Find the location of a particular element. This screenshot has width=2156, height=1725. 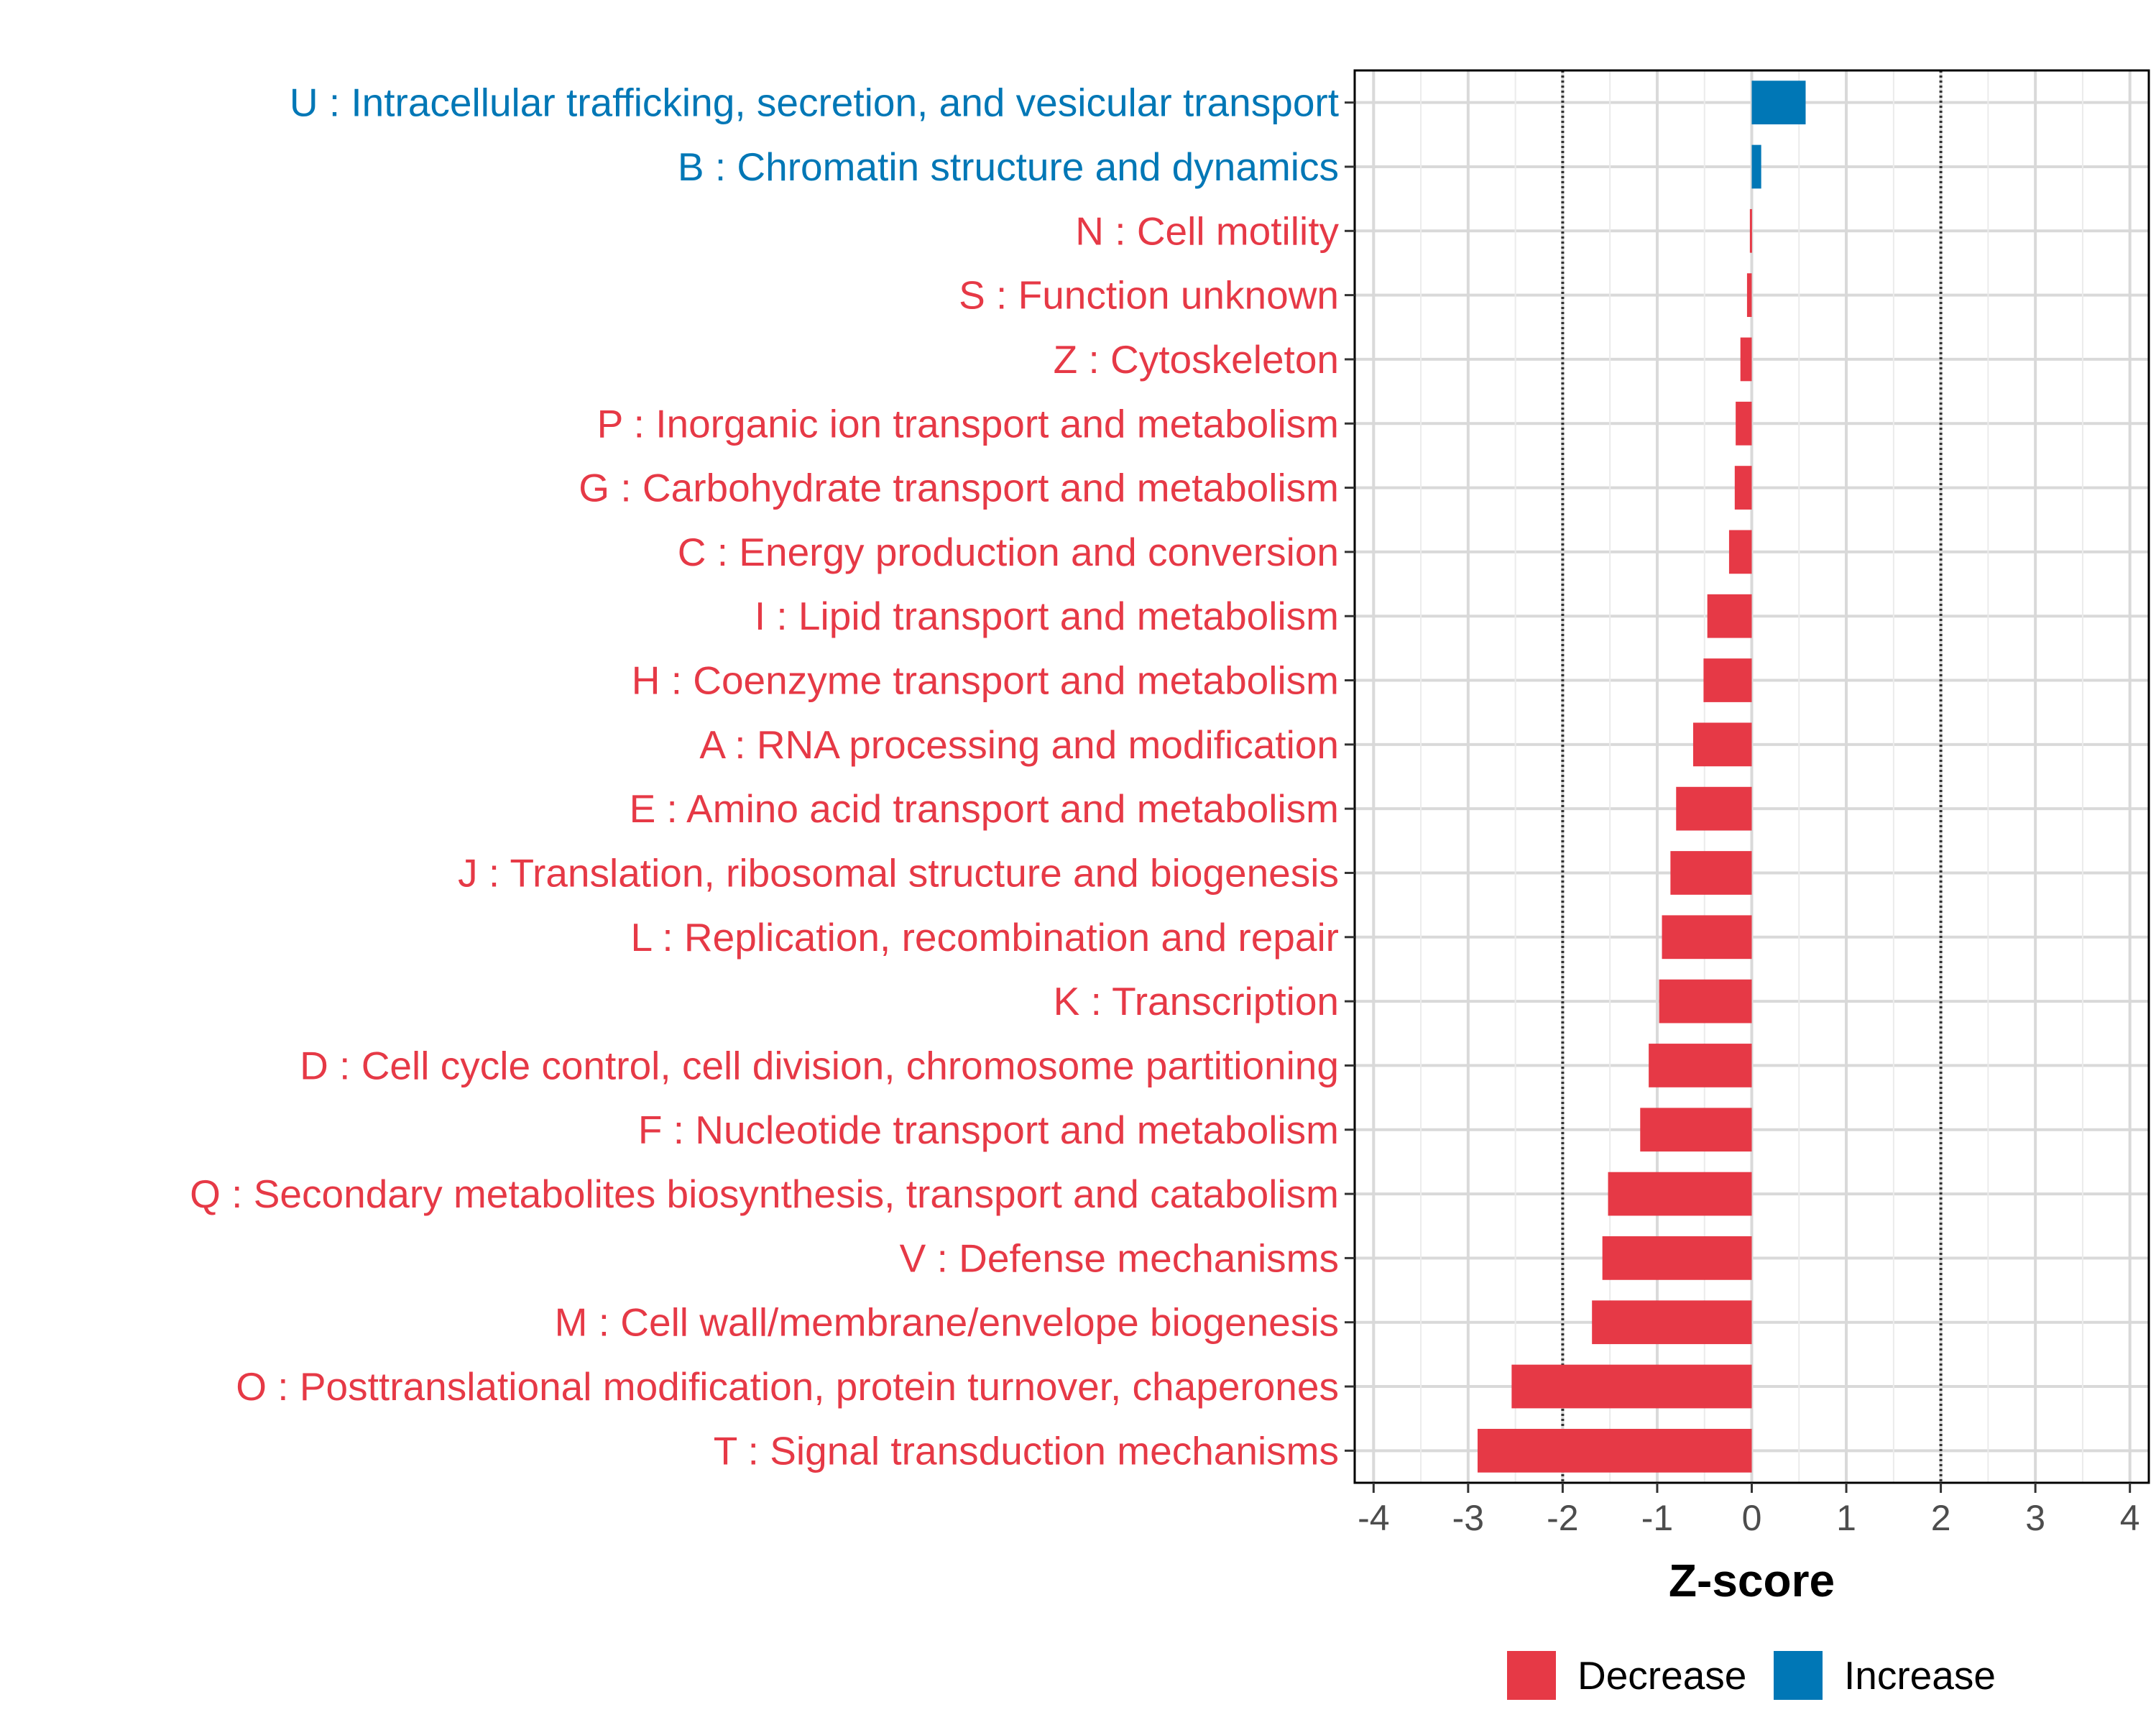

category-label: A : RNA processing and modification is located at coordinates (1019, 744).